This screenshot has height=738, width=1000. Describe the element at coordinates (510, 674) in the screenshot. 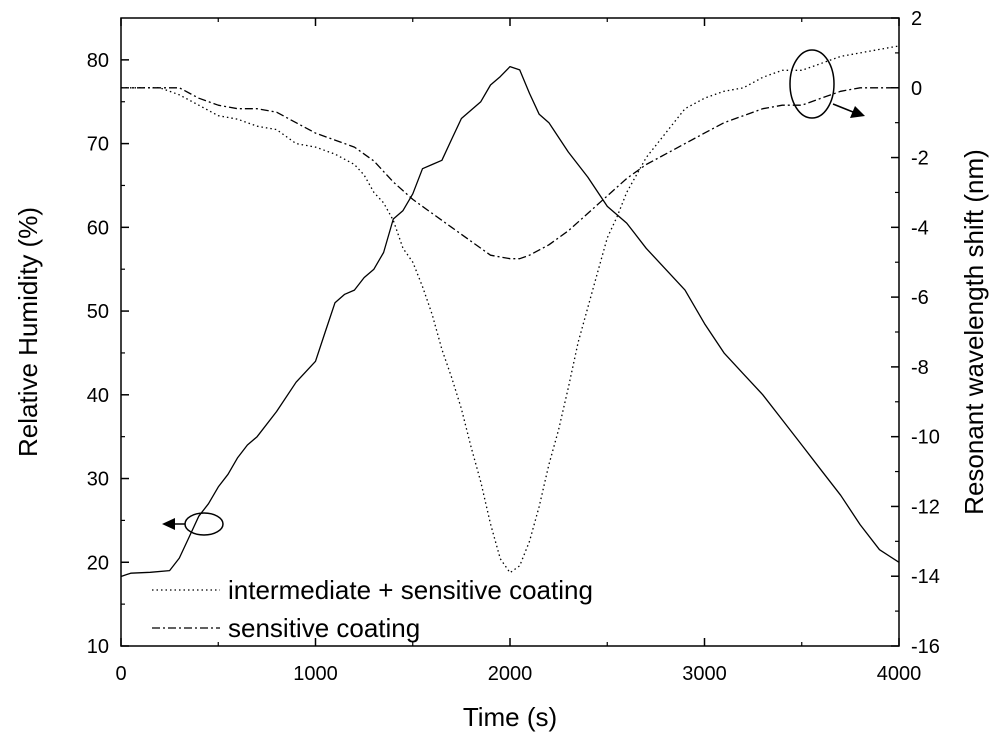

I see `x-tick-label: 2000` at that location.